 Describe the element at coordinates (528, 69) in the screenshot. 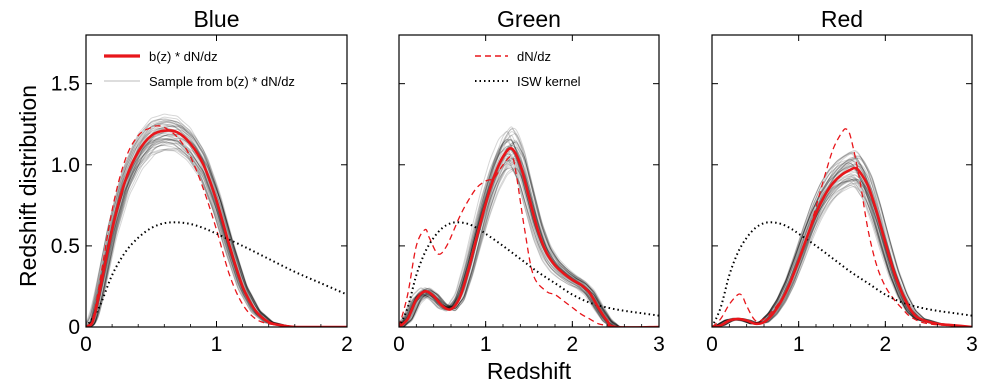

I see `legend-middle: dN/dz ISW kernel` at that location.